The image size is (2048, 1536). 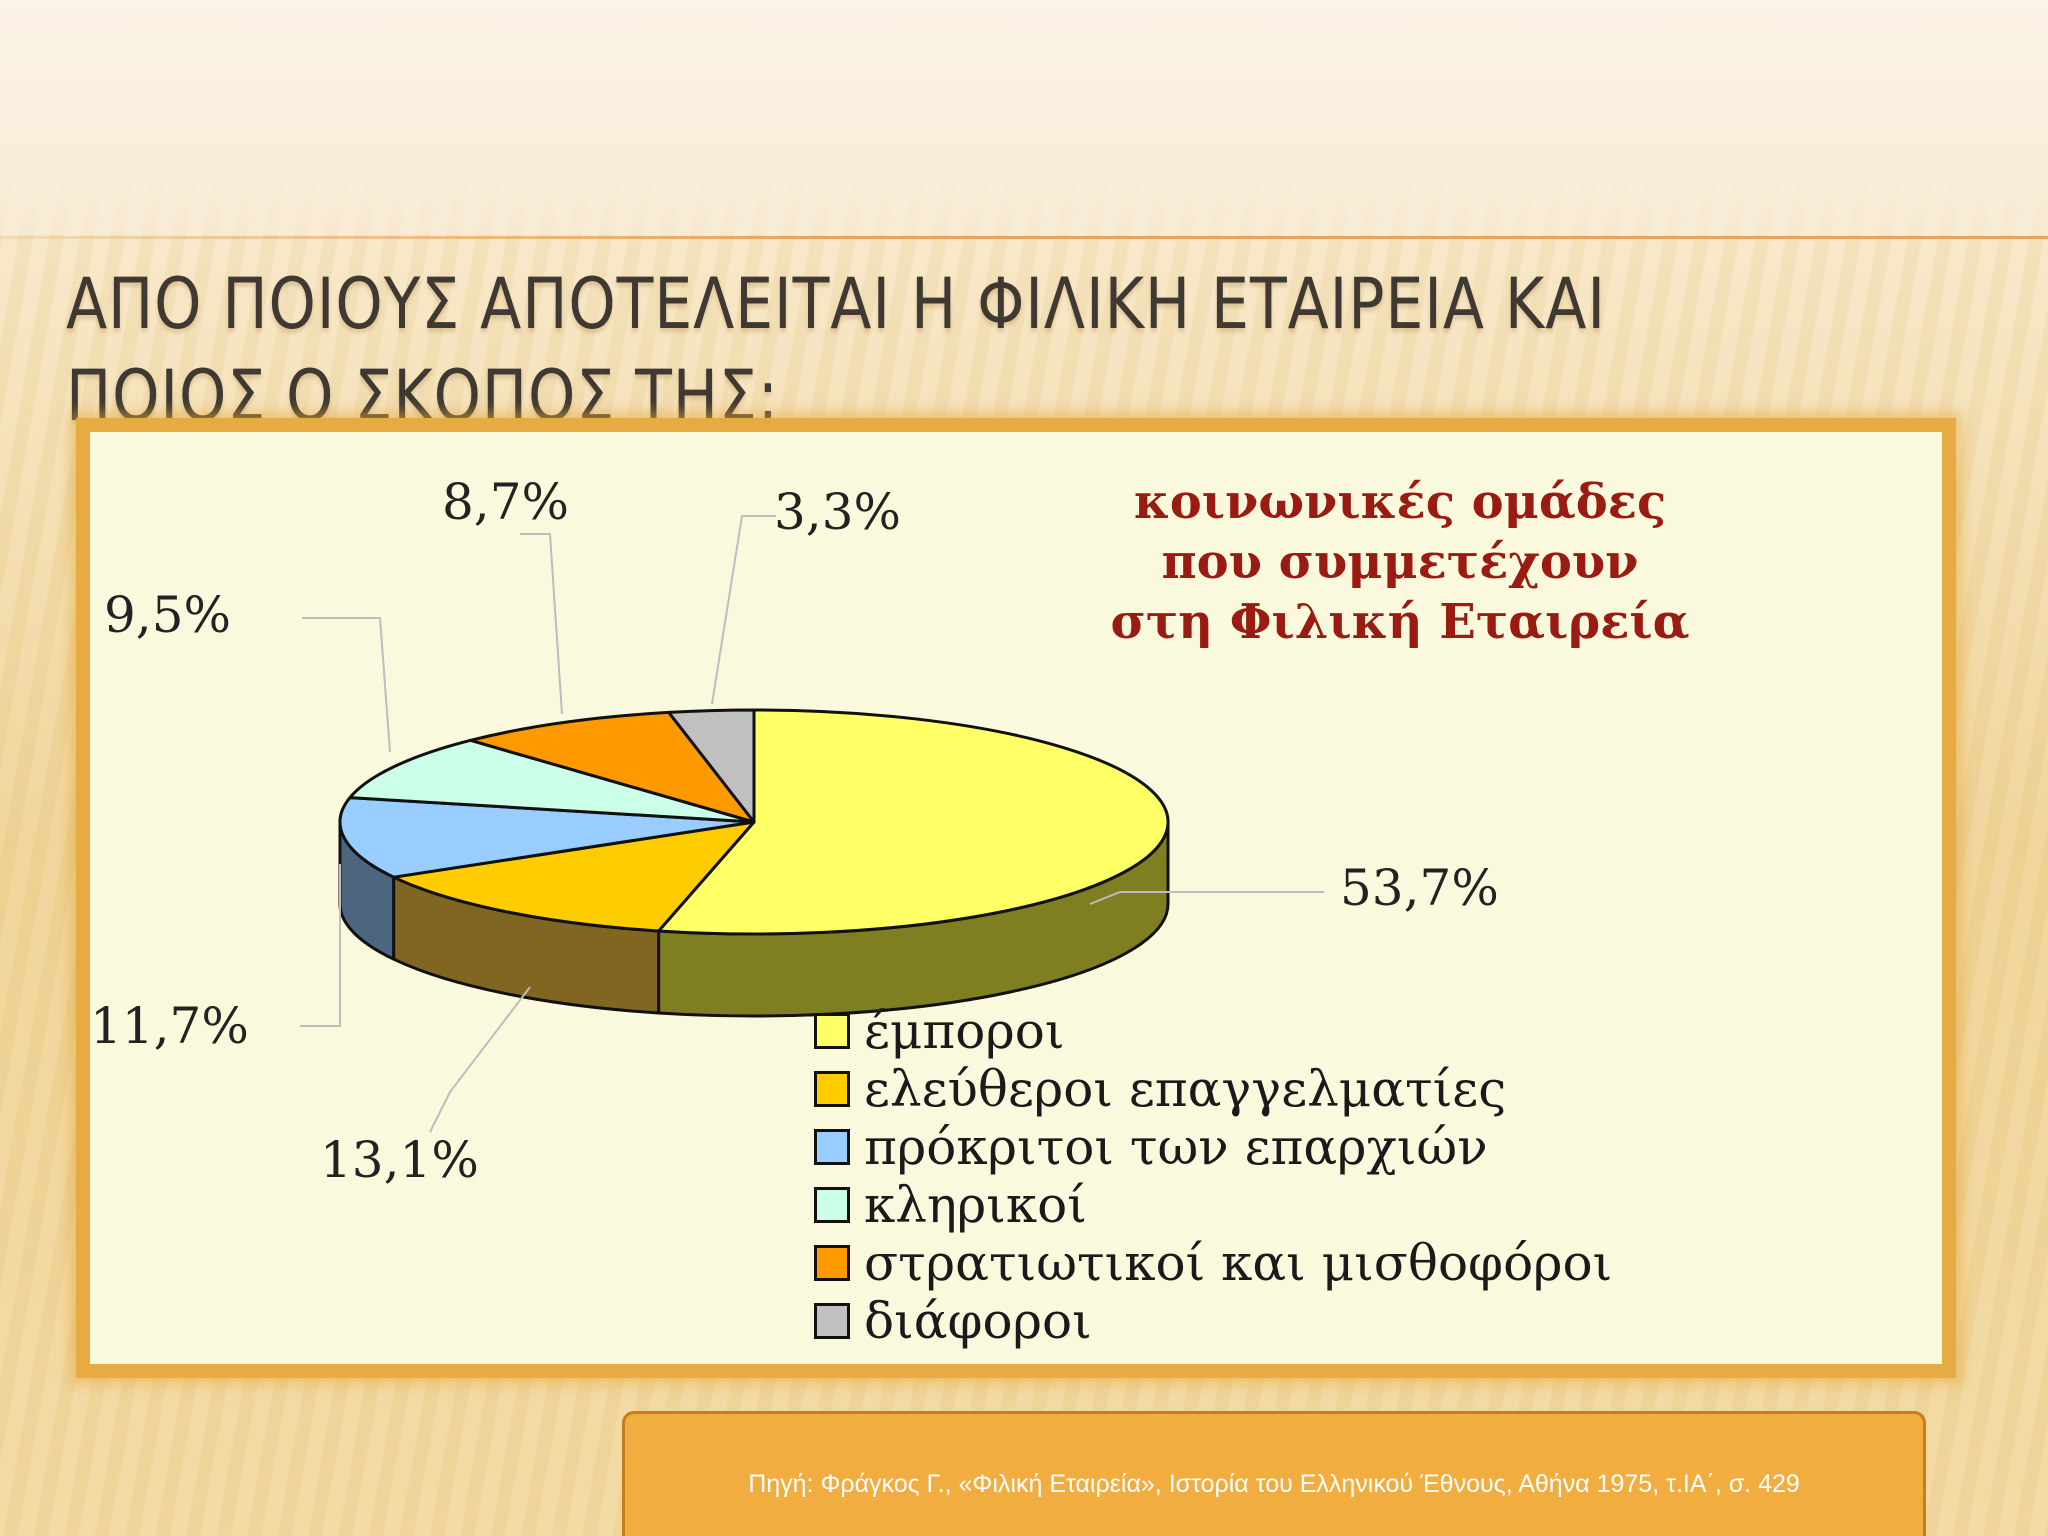 I want to click on pie-slice-military, so click(x=612, y=767).